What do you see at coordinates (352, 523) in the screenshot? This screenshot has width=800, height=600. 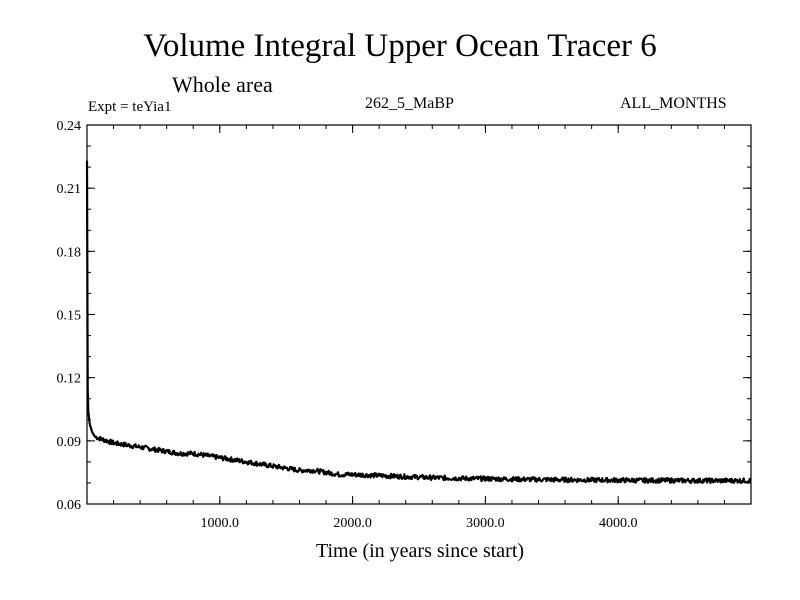 I see `x-tick-label: 2000.0` at bounding box center [352, 523].